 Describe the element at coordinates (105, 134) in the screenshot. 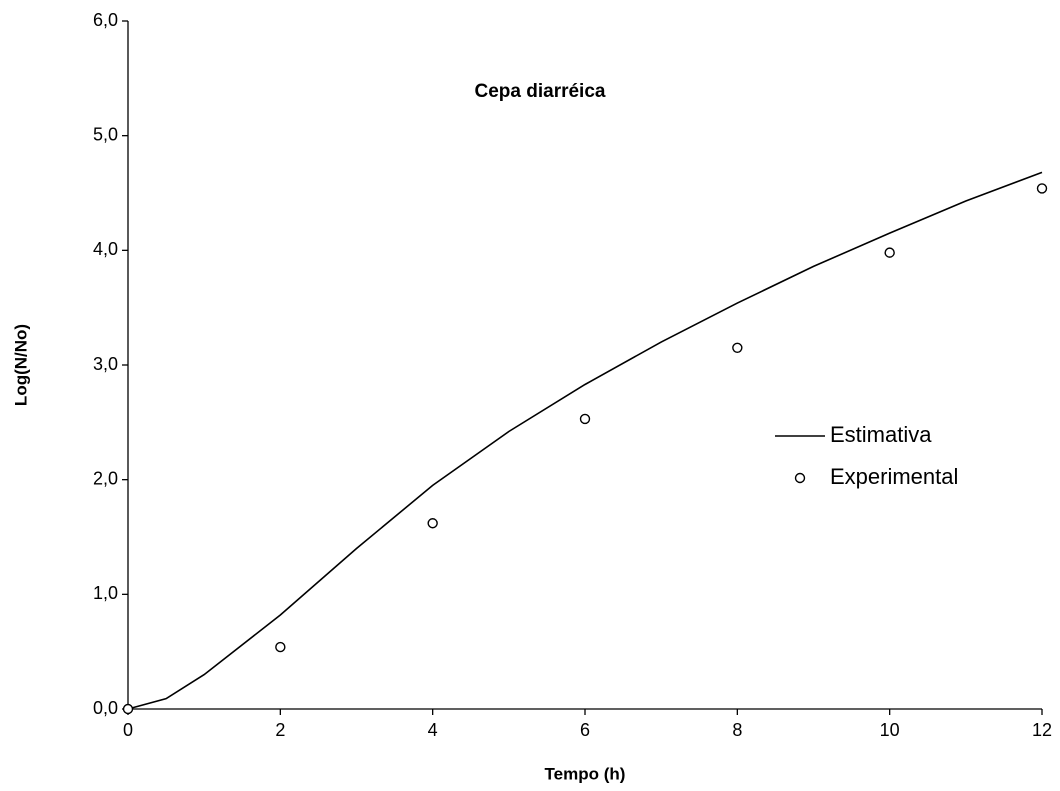

I see `y-tick-label: 5,0` at that location.